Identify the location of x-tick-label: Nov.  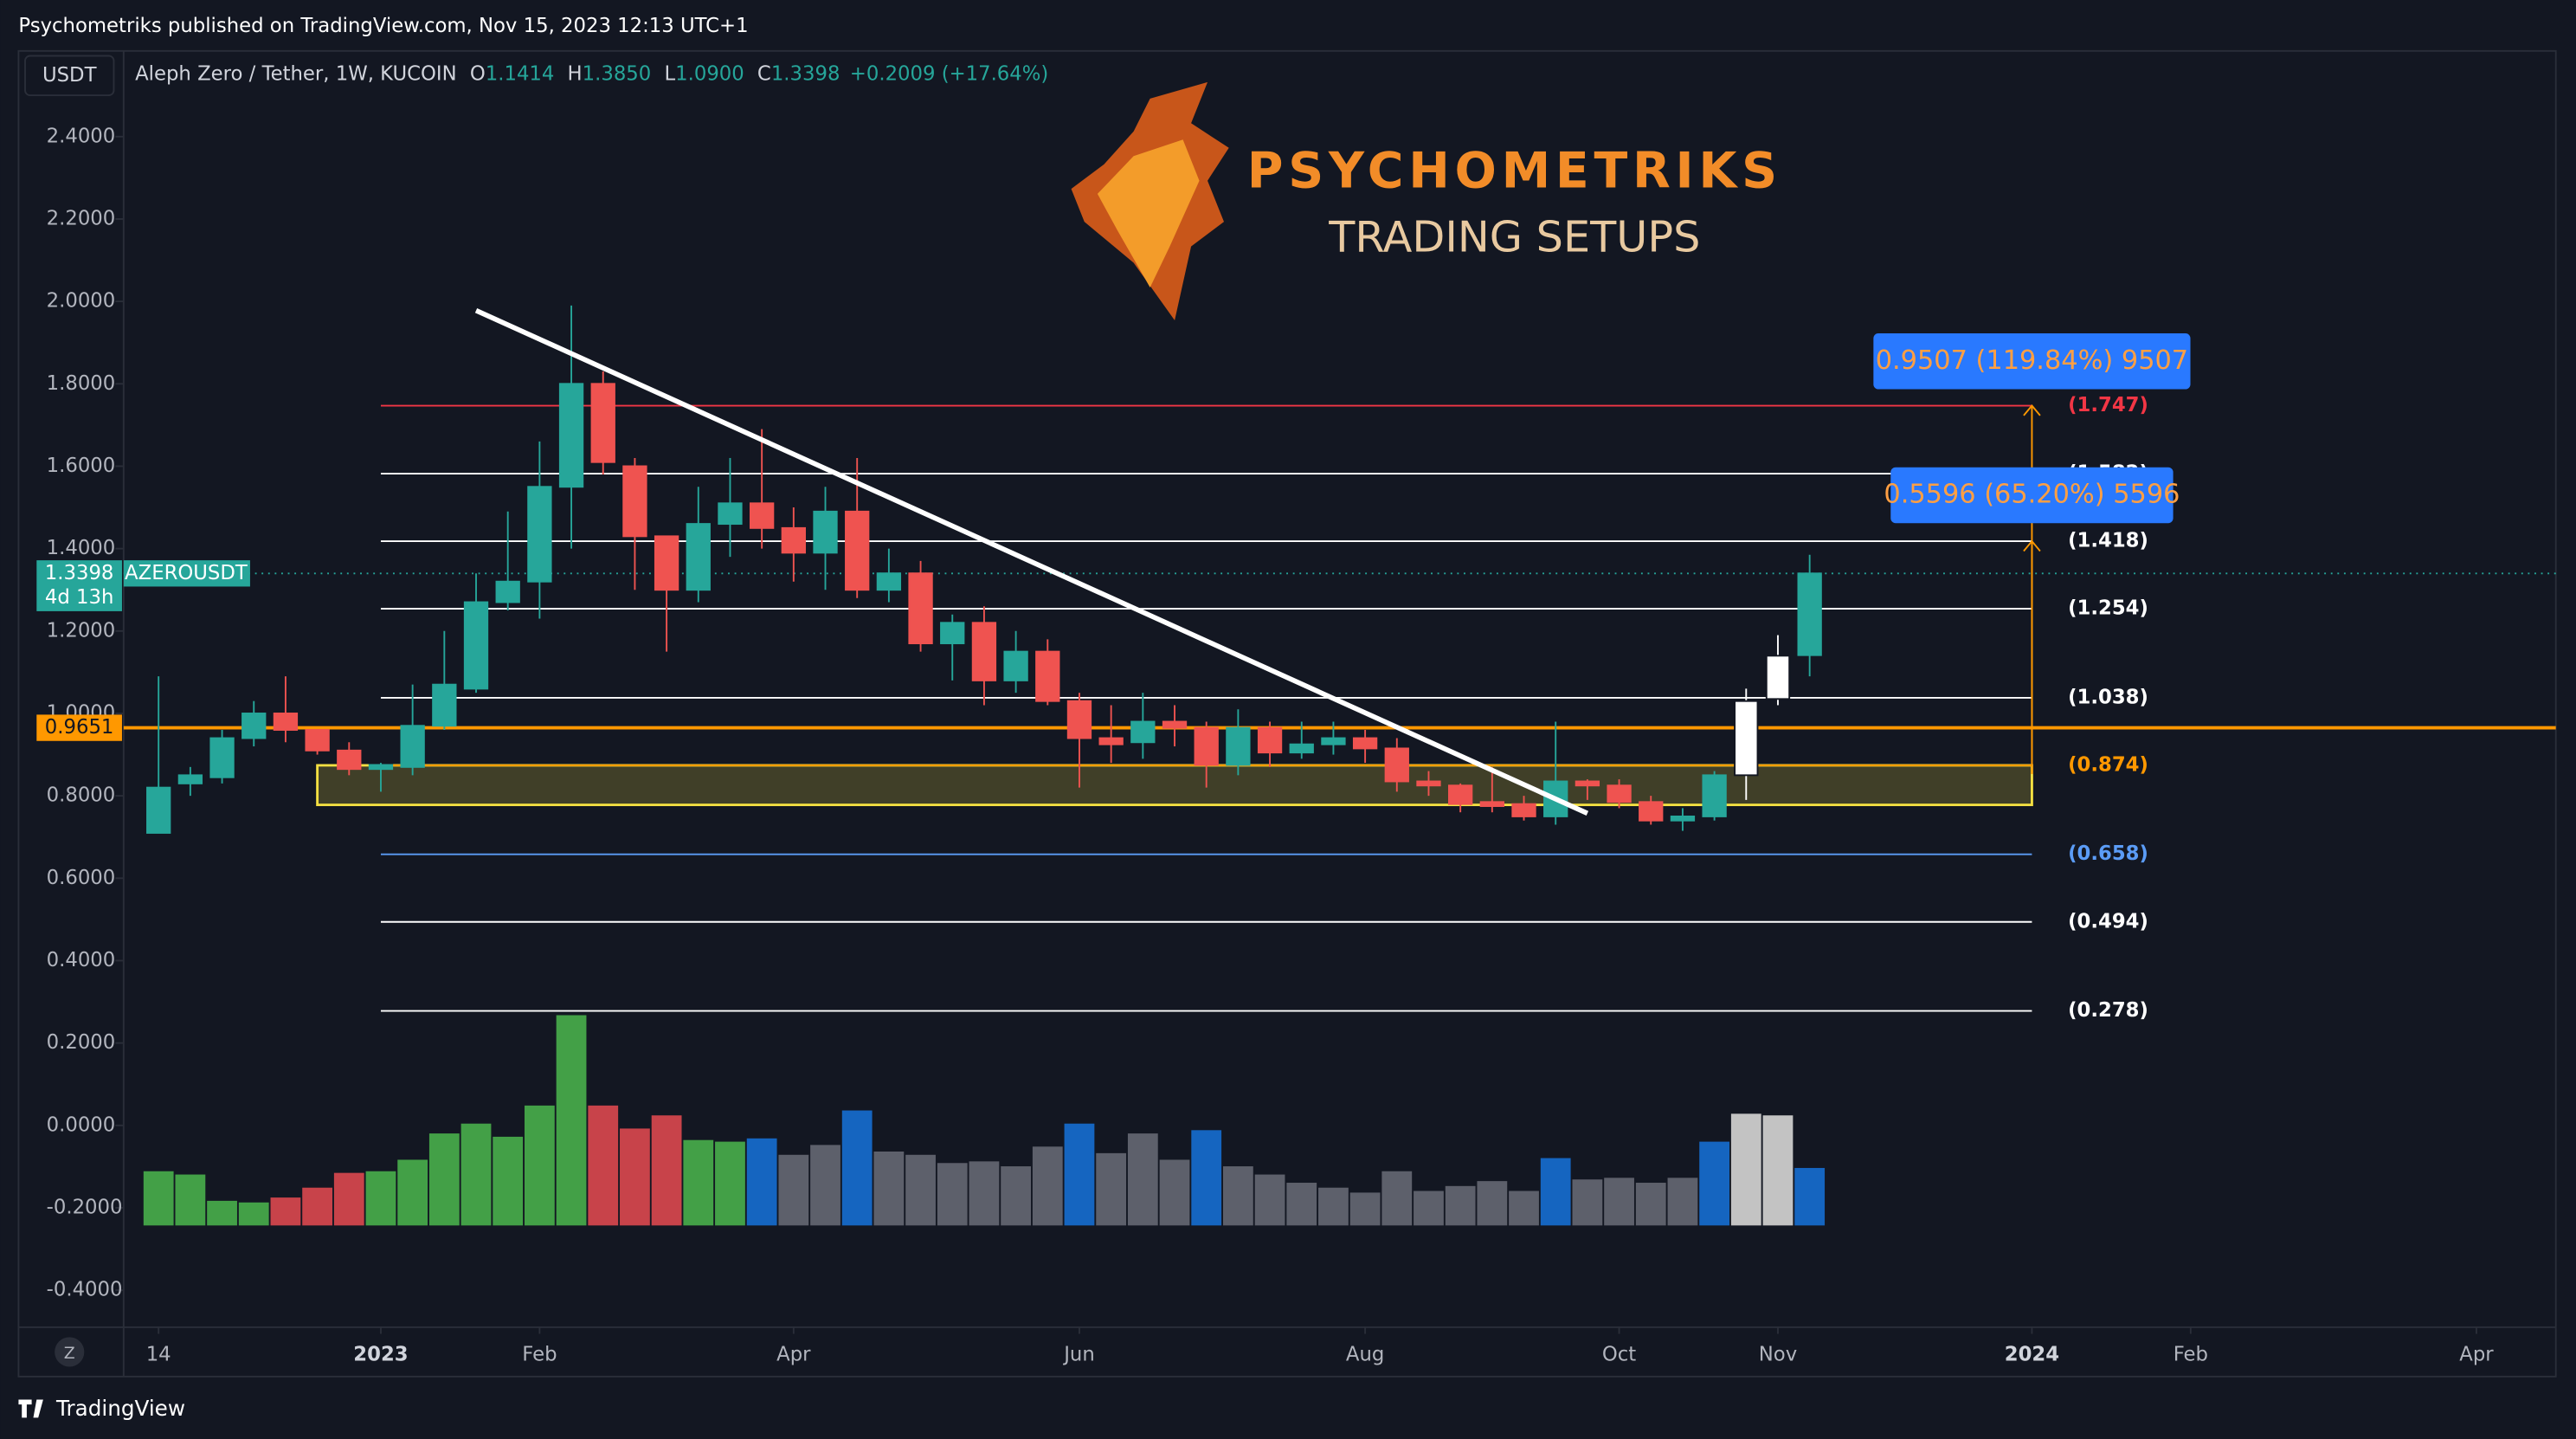
(1778, 1355).